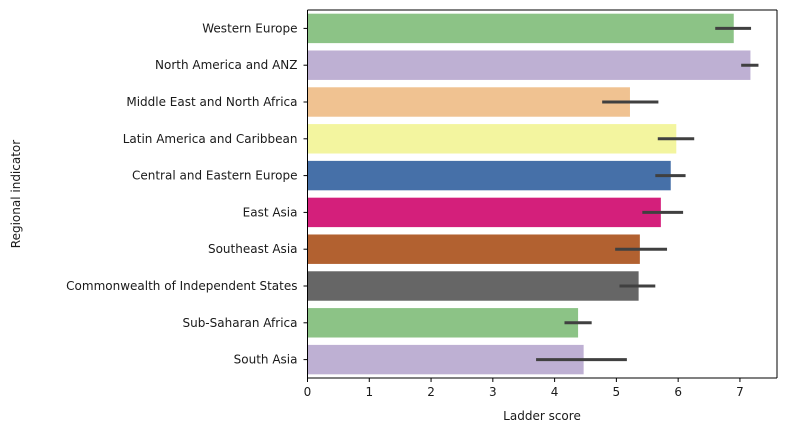 The height and width of the screenshot is (432, 812). Describe the element at coordinates (266, 360) in the screenshot. I see `y-tick-label-9: South Asia` at that location.